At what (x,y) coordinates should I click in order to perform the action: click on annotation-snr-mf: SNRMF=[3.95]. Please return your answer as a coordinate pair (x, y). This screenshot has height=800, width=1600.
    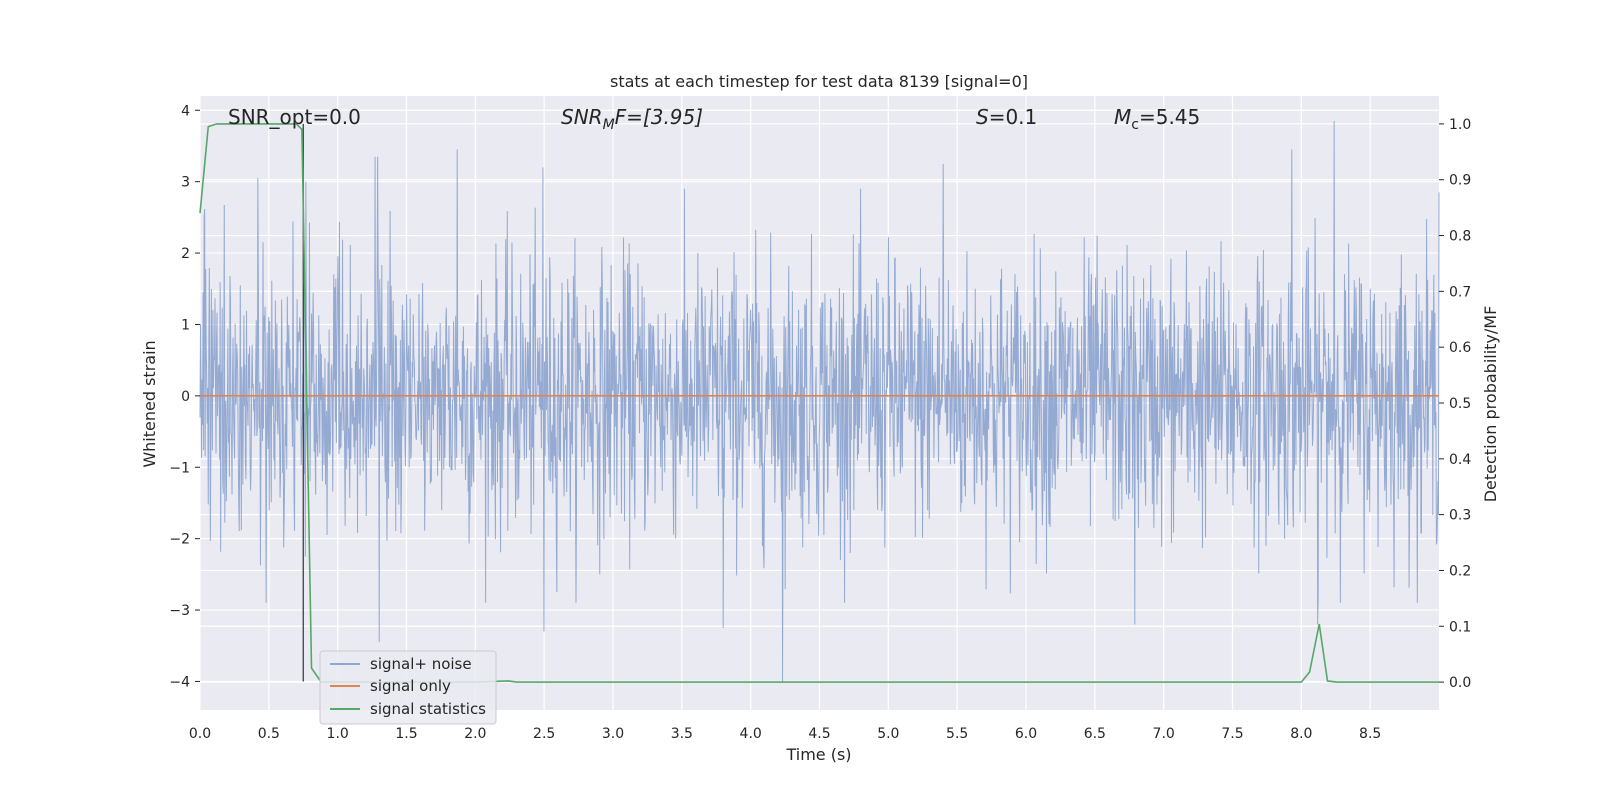
    Looking at the image, I should click on (632, 119).